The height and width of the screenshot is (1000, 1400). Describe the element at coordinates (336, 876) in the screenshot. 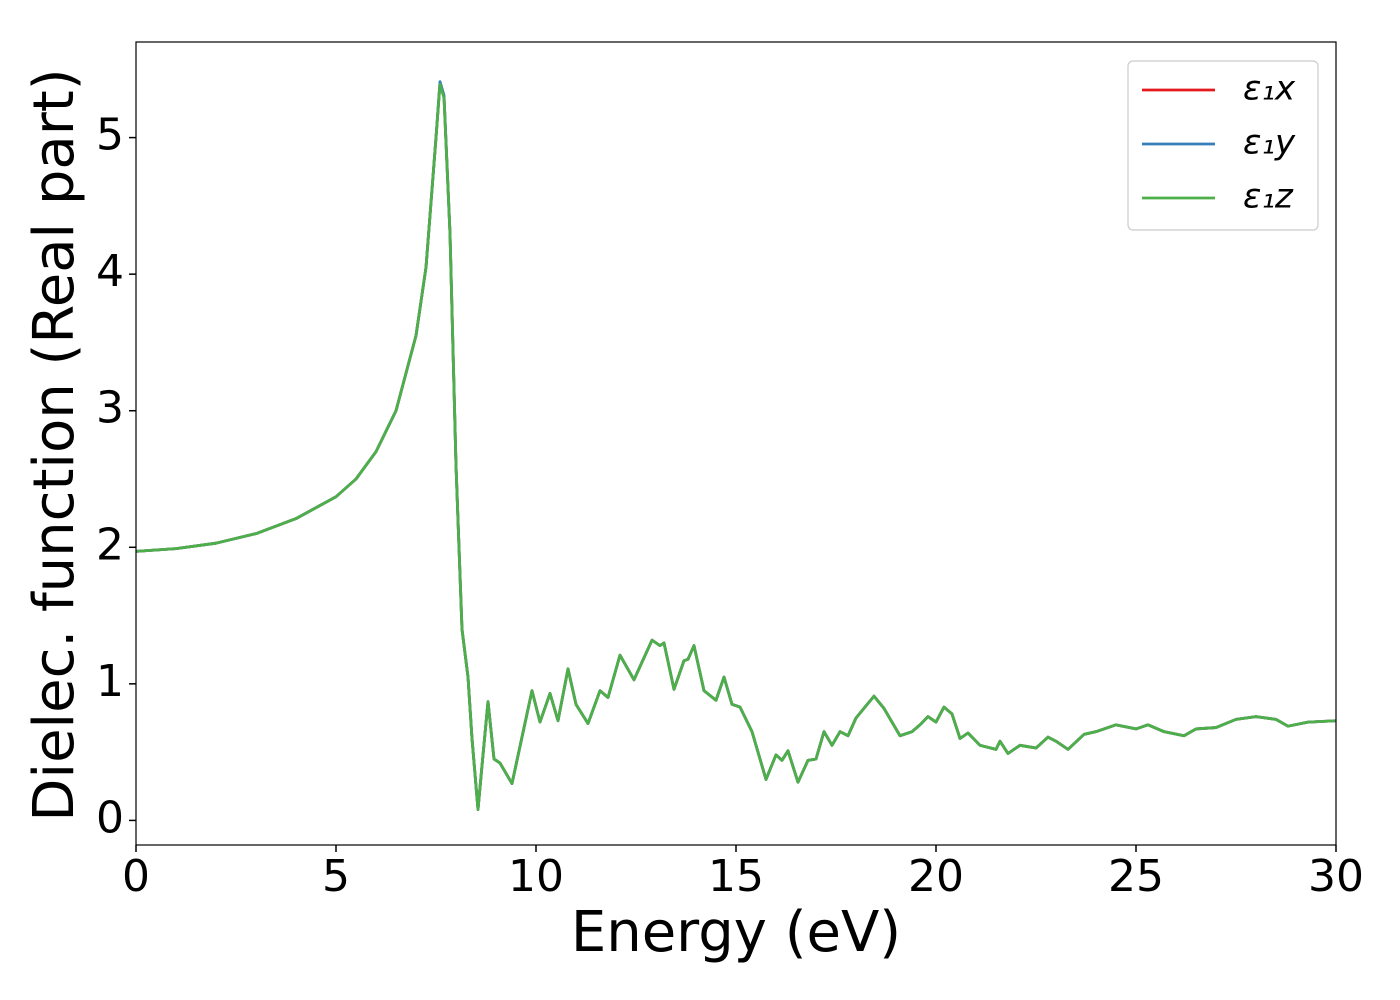

I see `x-tick-label: 5` at that location.